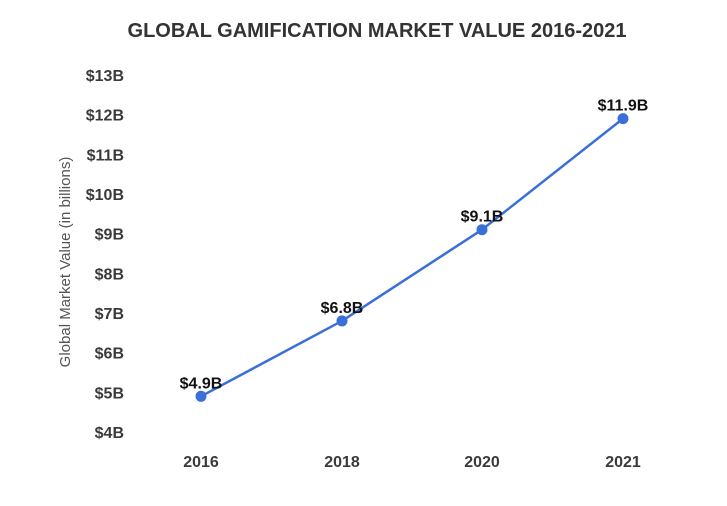 The image size is (727, 506). Describe the element at coordinates (109, 354) in the screenshot. I see `y-tick-label: $6B` at that location.